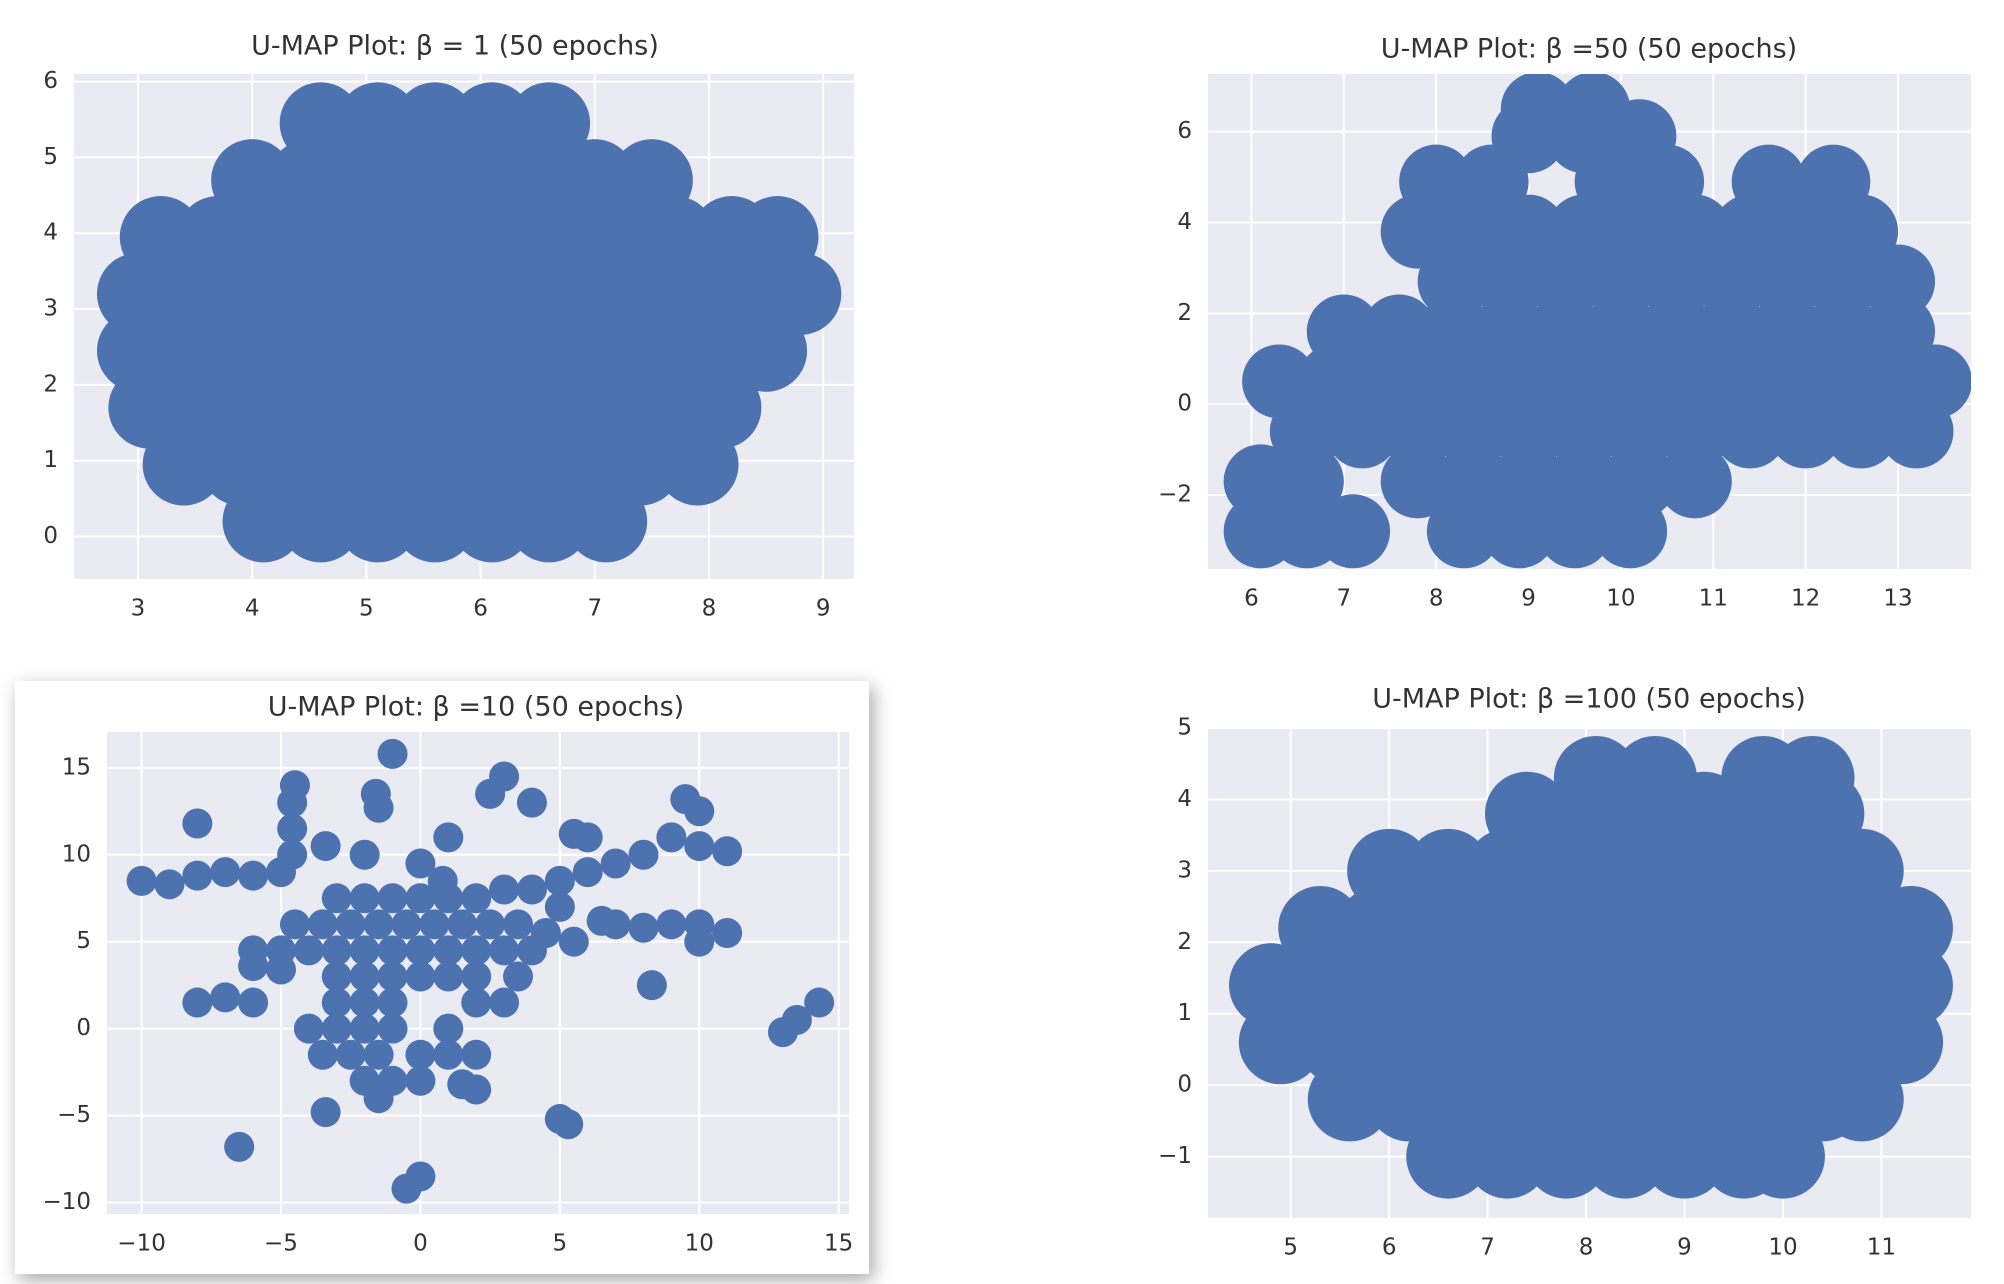  What do you see at coordinates (1175, 494) in the screenshot?
I see `y-tick-label: −2` at bounding box center [1175, 494].